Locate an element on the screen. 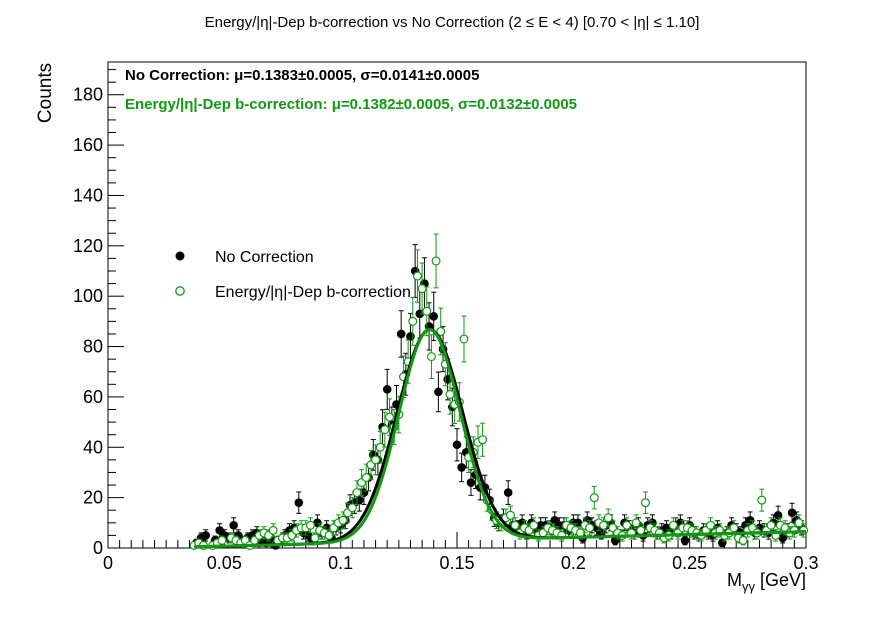  y-axis: 0 20 40 60 80 100 120 140 160 180 is located at coordinates (98, 313).